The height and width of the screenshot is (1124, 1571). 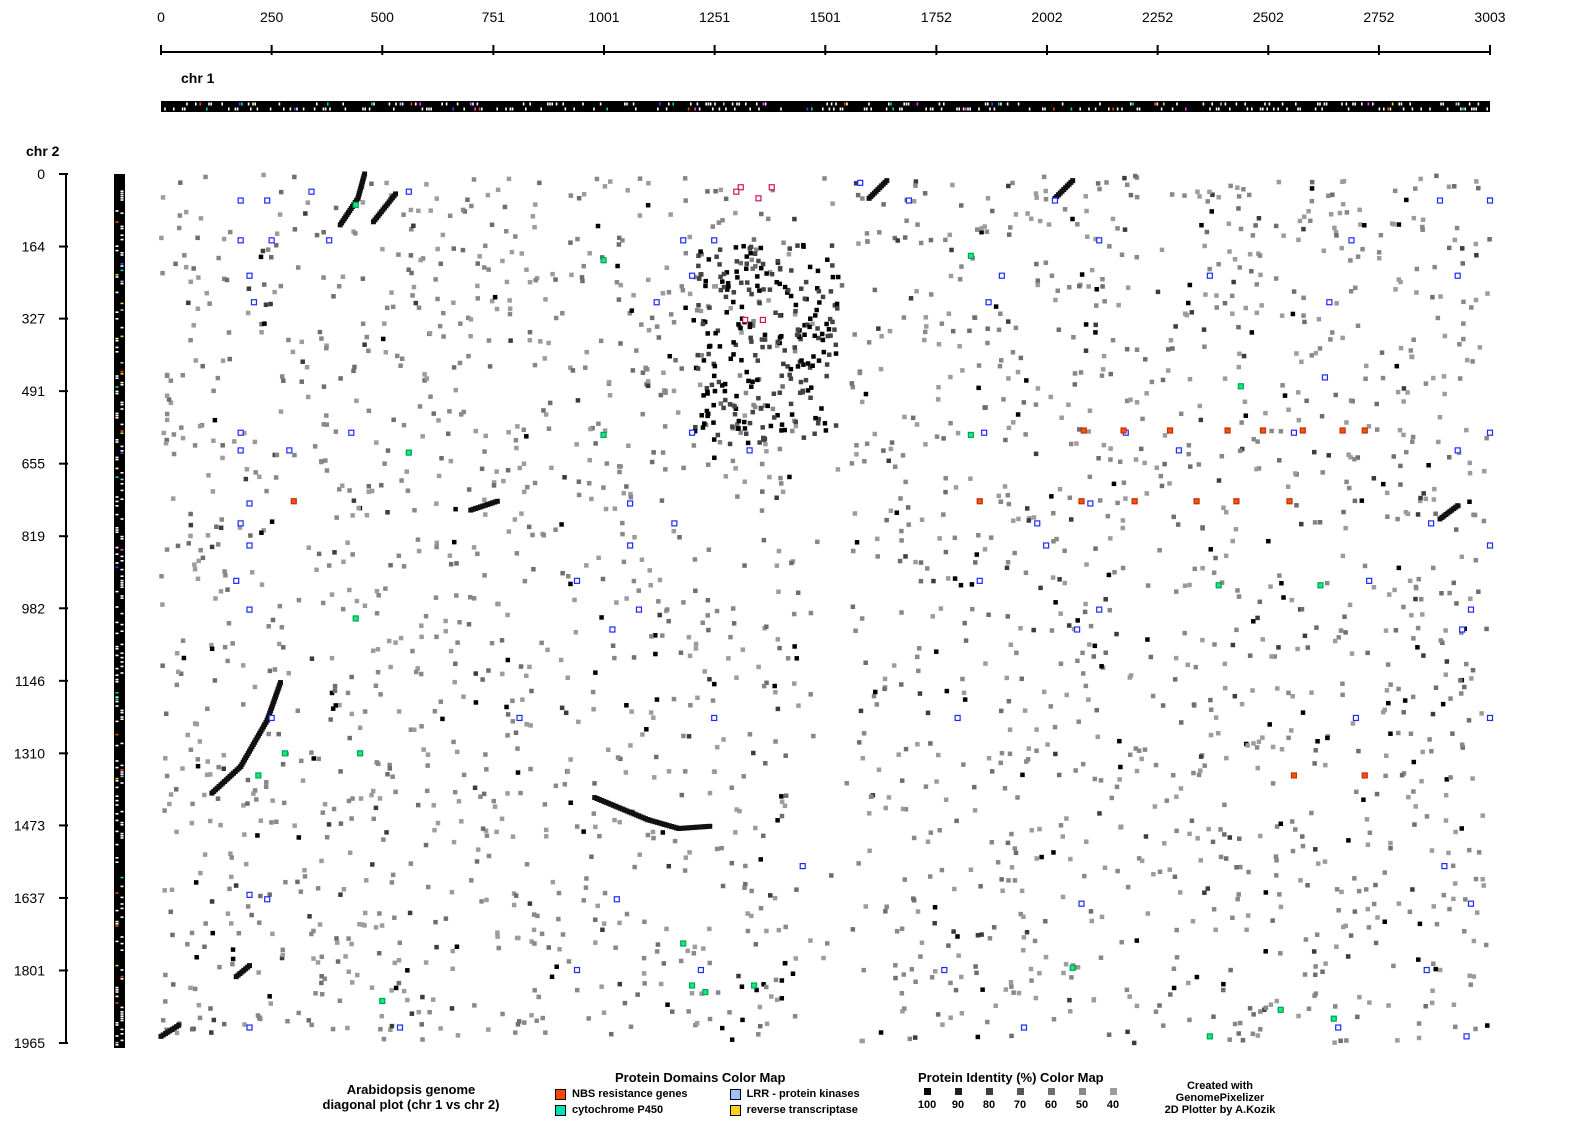 What do you see at coordinates (1440, 519) in the screenshot?
I see `diagonal-point` at bounding box center [1440, 519].